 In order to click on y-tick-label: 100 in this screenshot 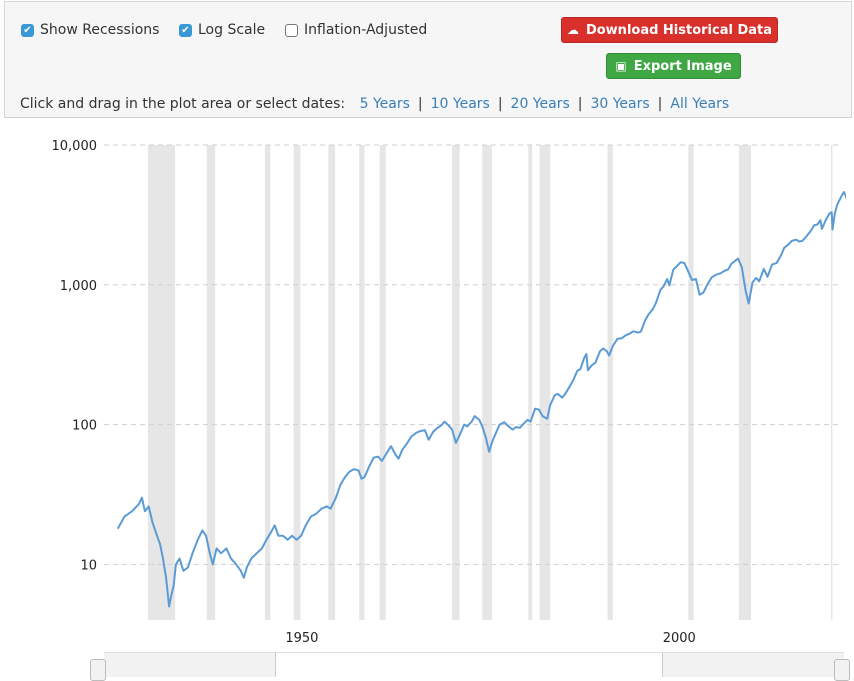, I will do `click(84, 426)`.